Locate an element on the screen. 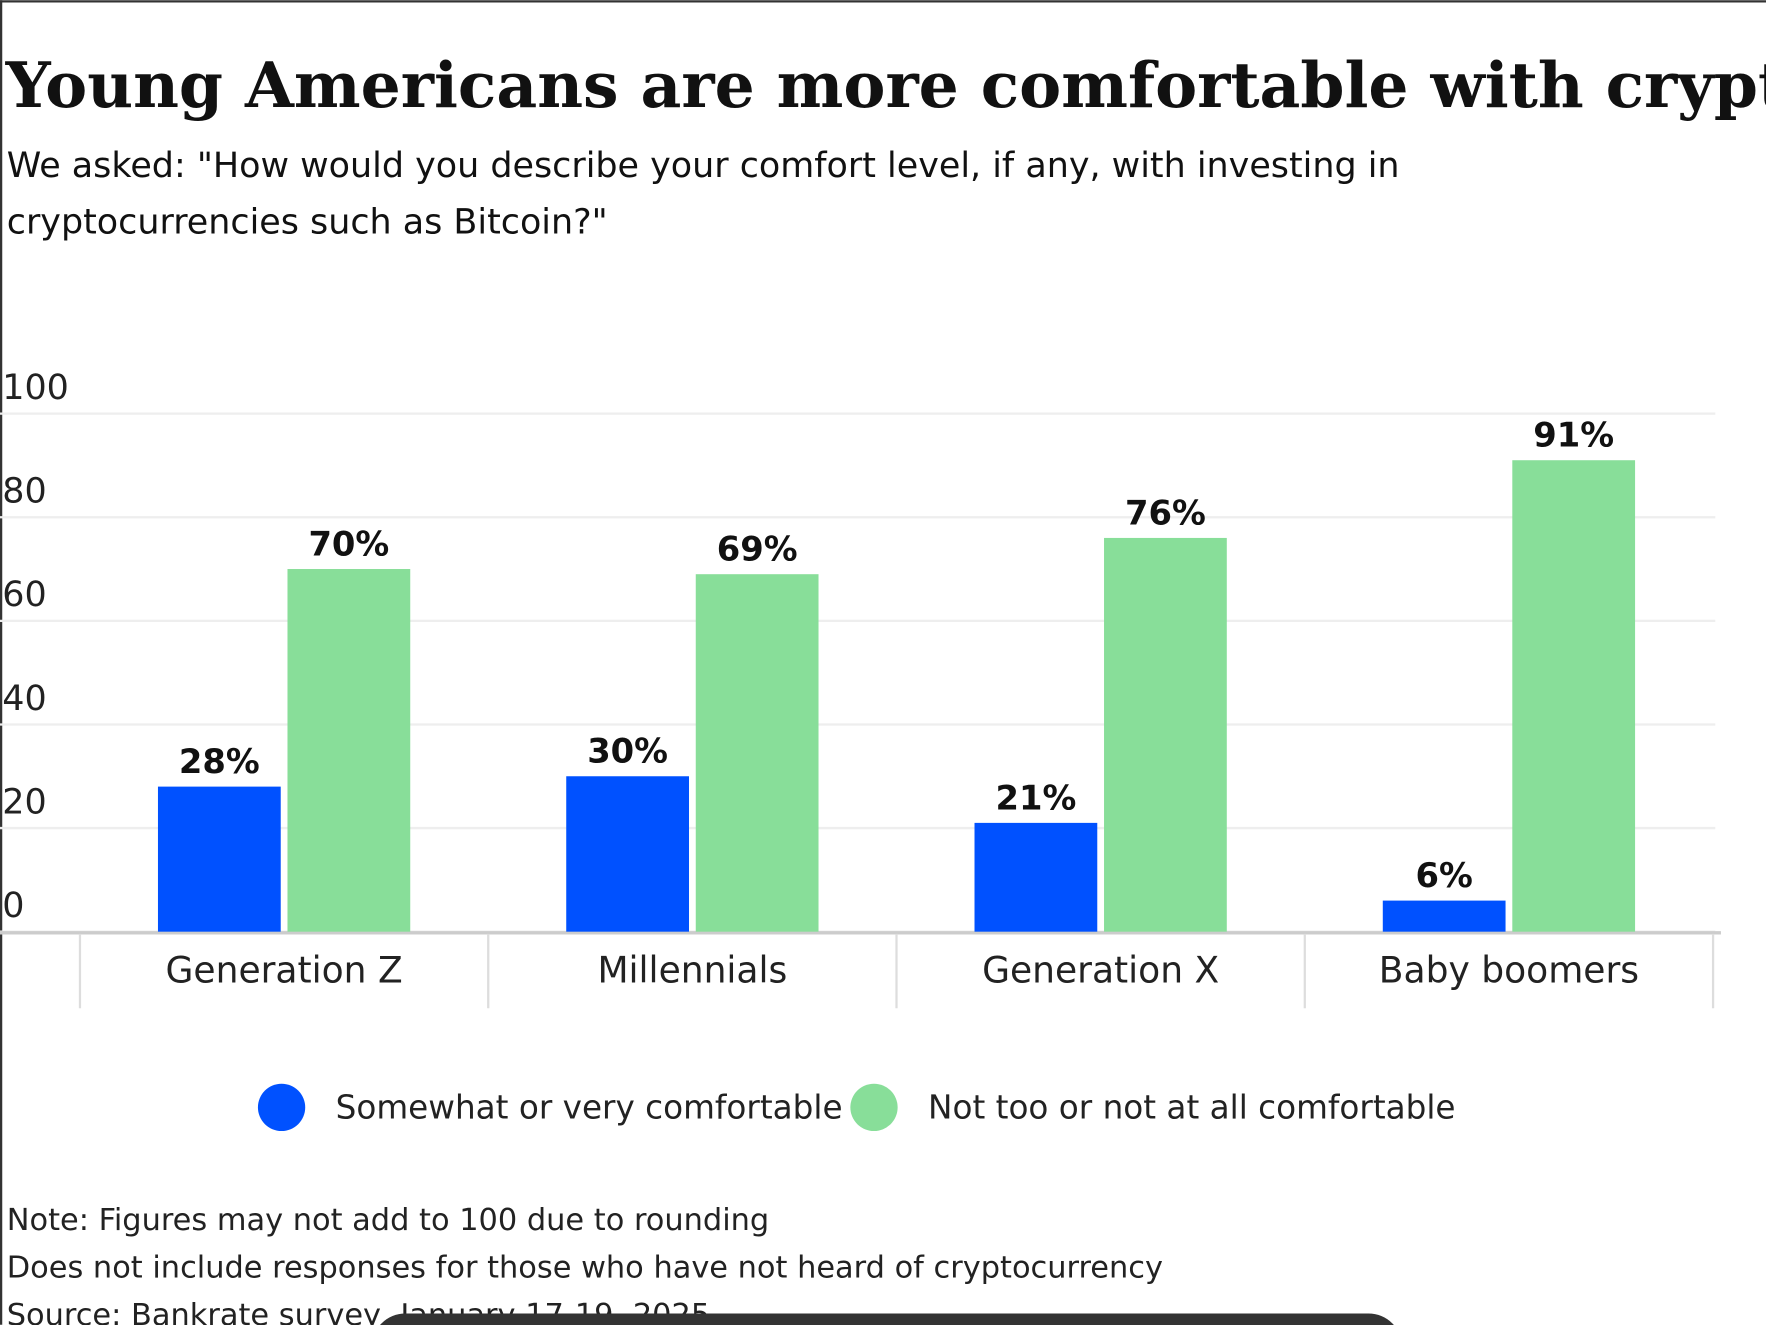 The width and height of the screenshot is (1766, 1325). y-tick-label: 80 is located at coordinates (24, 492).